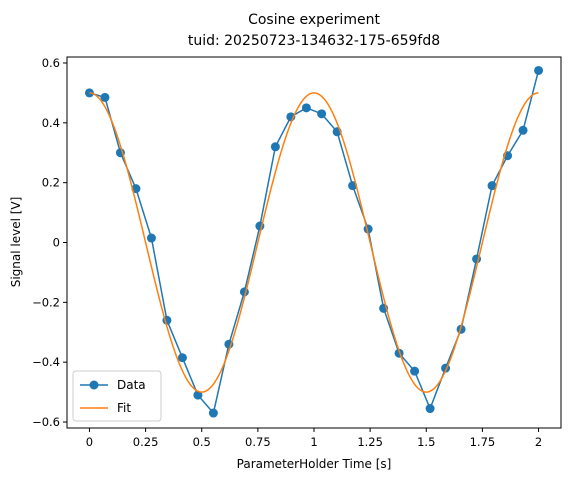 Image resolution: width=572 pixels, height=480 pixels. What do you see at coordinates (56, 243) in the screenshot?
I see `y-tick-label: 0` at bounding box center [56, 243].